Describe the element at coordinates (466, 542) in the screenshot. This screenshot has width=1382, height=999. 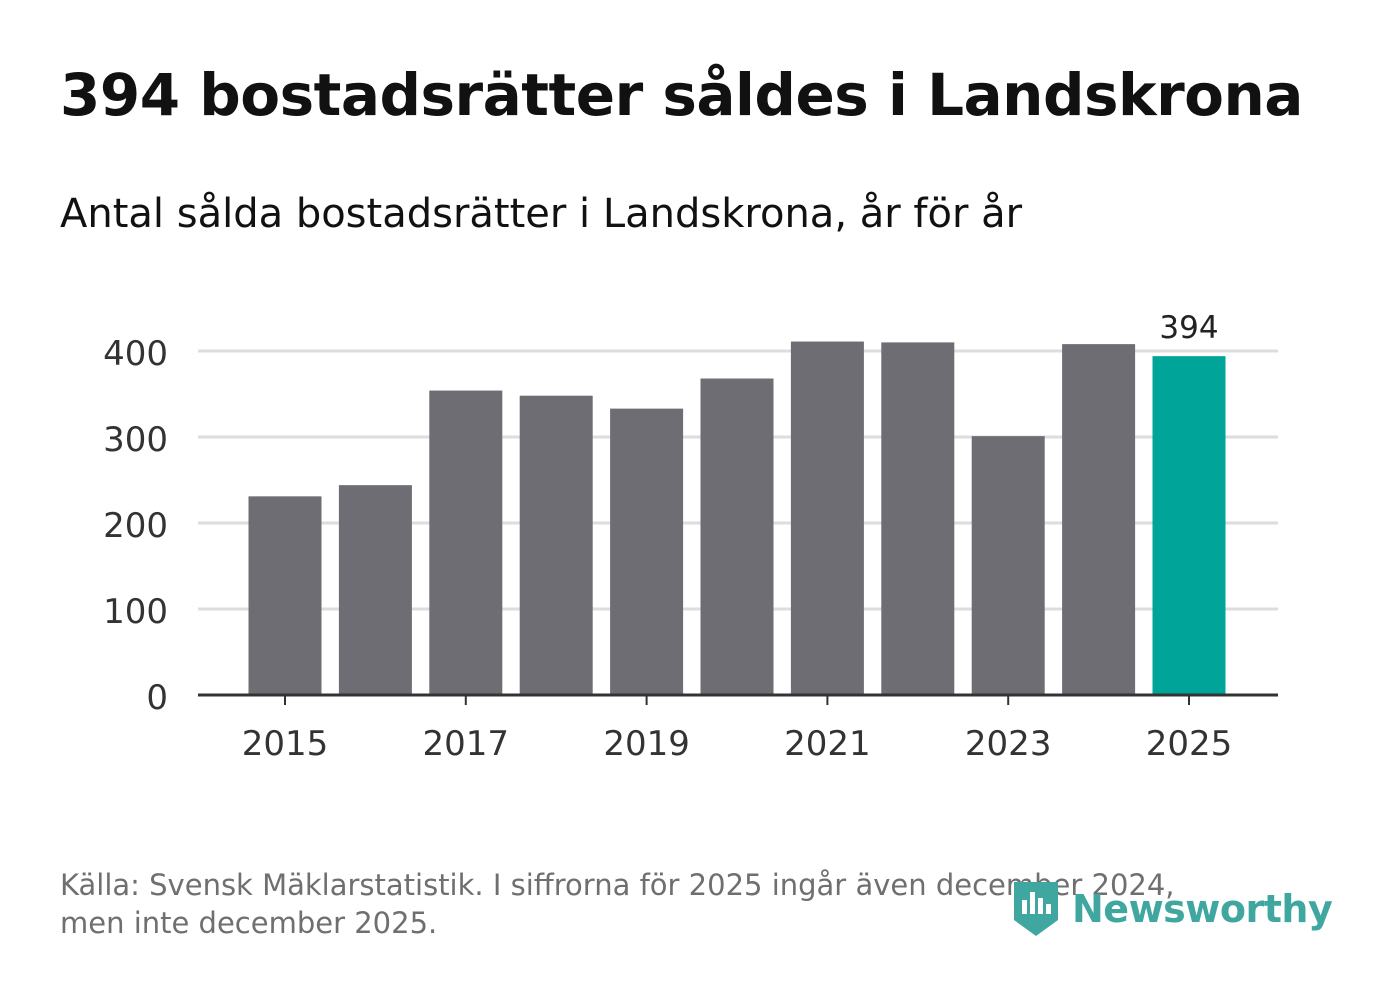
I see `bar-2017` at that location.